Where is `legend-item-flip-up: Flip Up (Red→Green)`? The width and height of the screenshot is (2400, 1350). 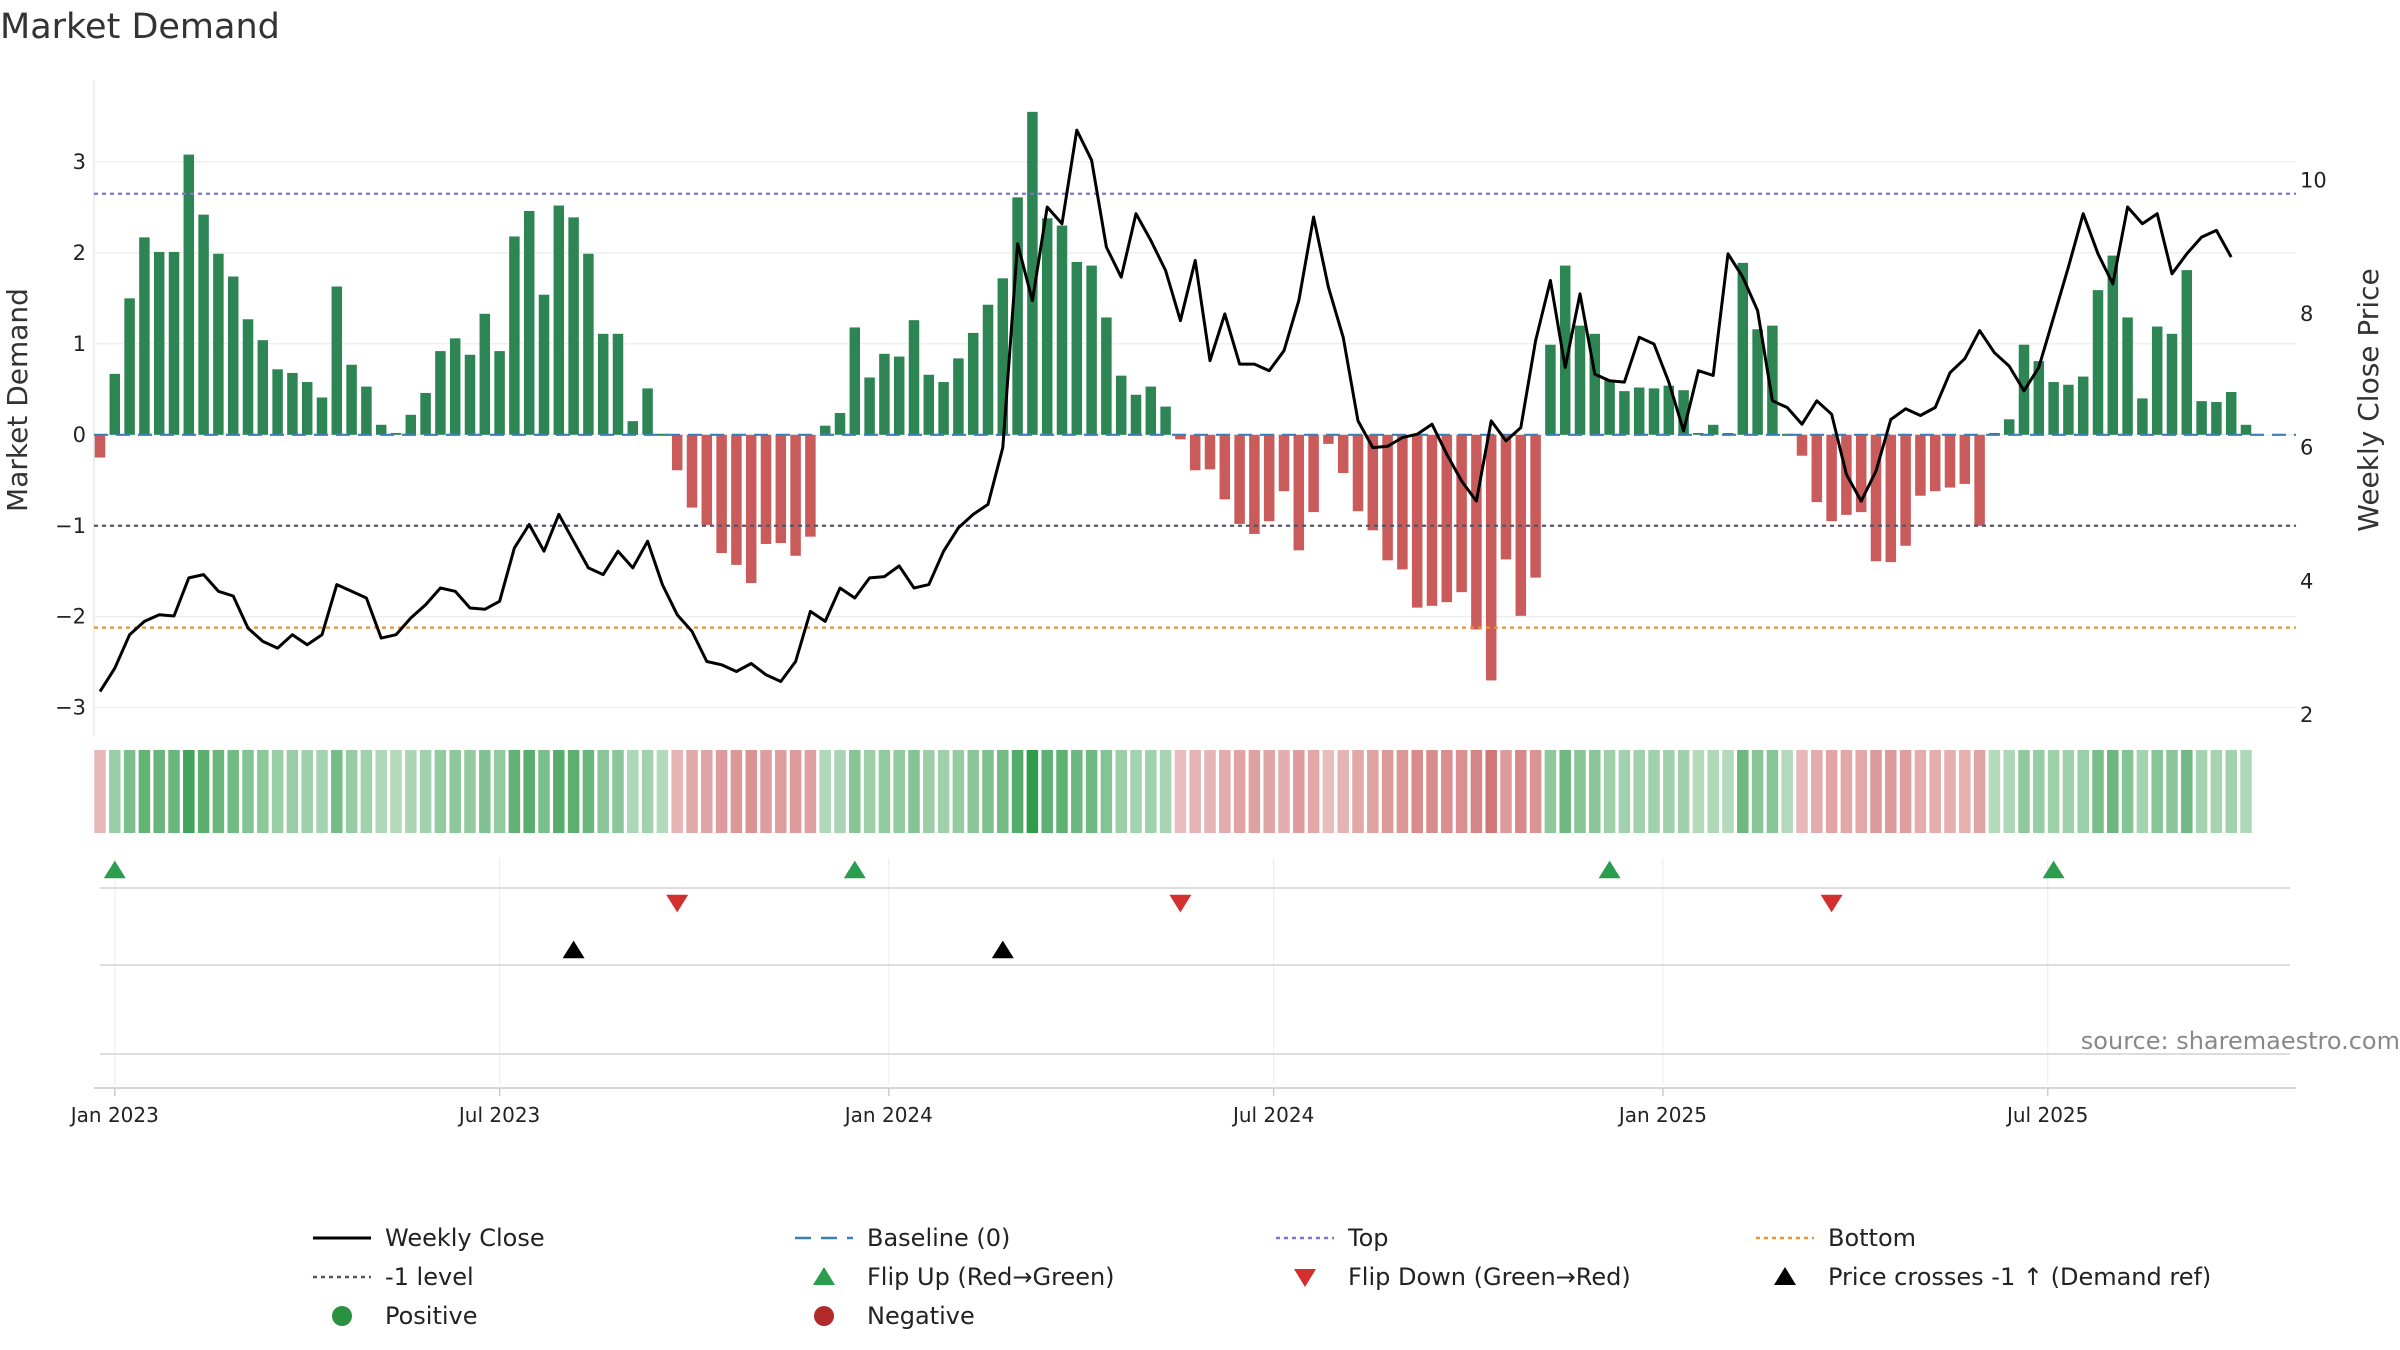
legend-item-flip-up: Flip Up (Red→Green) is located at coordinates (964, 1277).